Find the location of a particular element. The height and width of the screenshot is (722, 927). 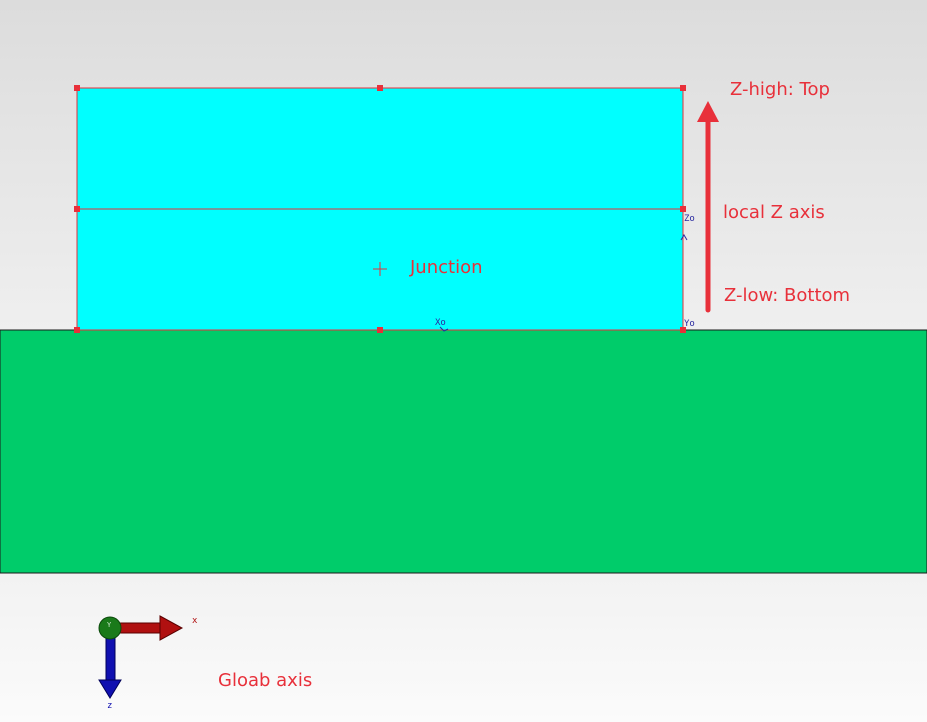

handle-top-right is located at coordinates (683, 88).